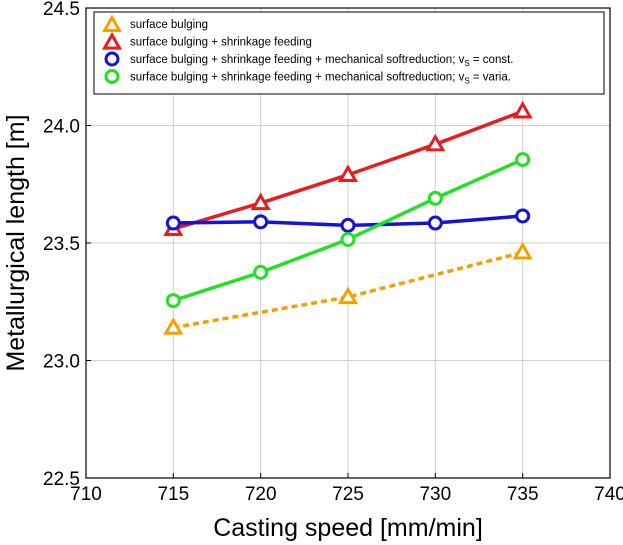 The image size is (623, 545). Describe the element at coordinates (61, 10) in the screenshot. I see `y-tick-label: 24.5` at that location.